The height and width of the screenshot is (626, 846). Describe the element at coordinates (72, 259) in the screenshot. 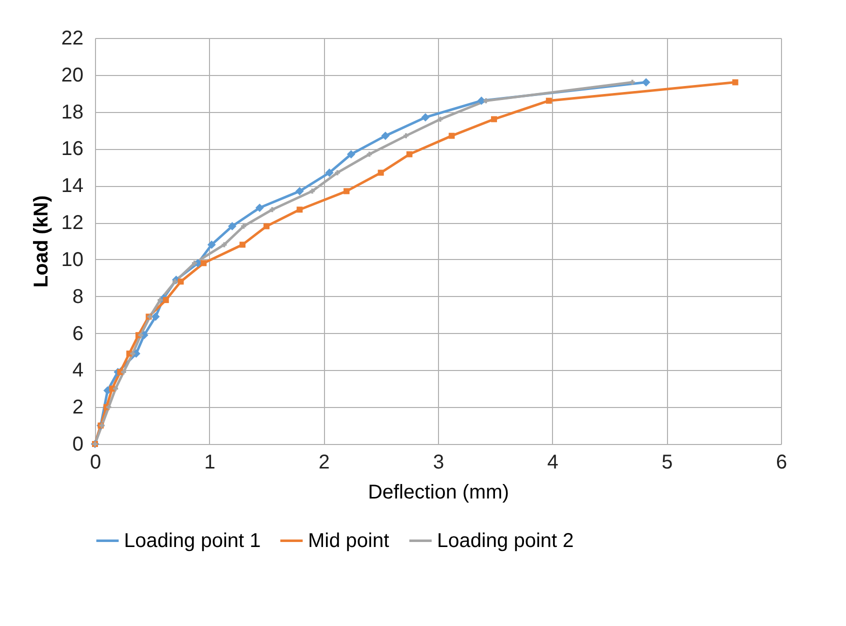

I see `y-tick-label: 10` at that location.